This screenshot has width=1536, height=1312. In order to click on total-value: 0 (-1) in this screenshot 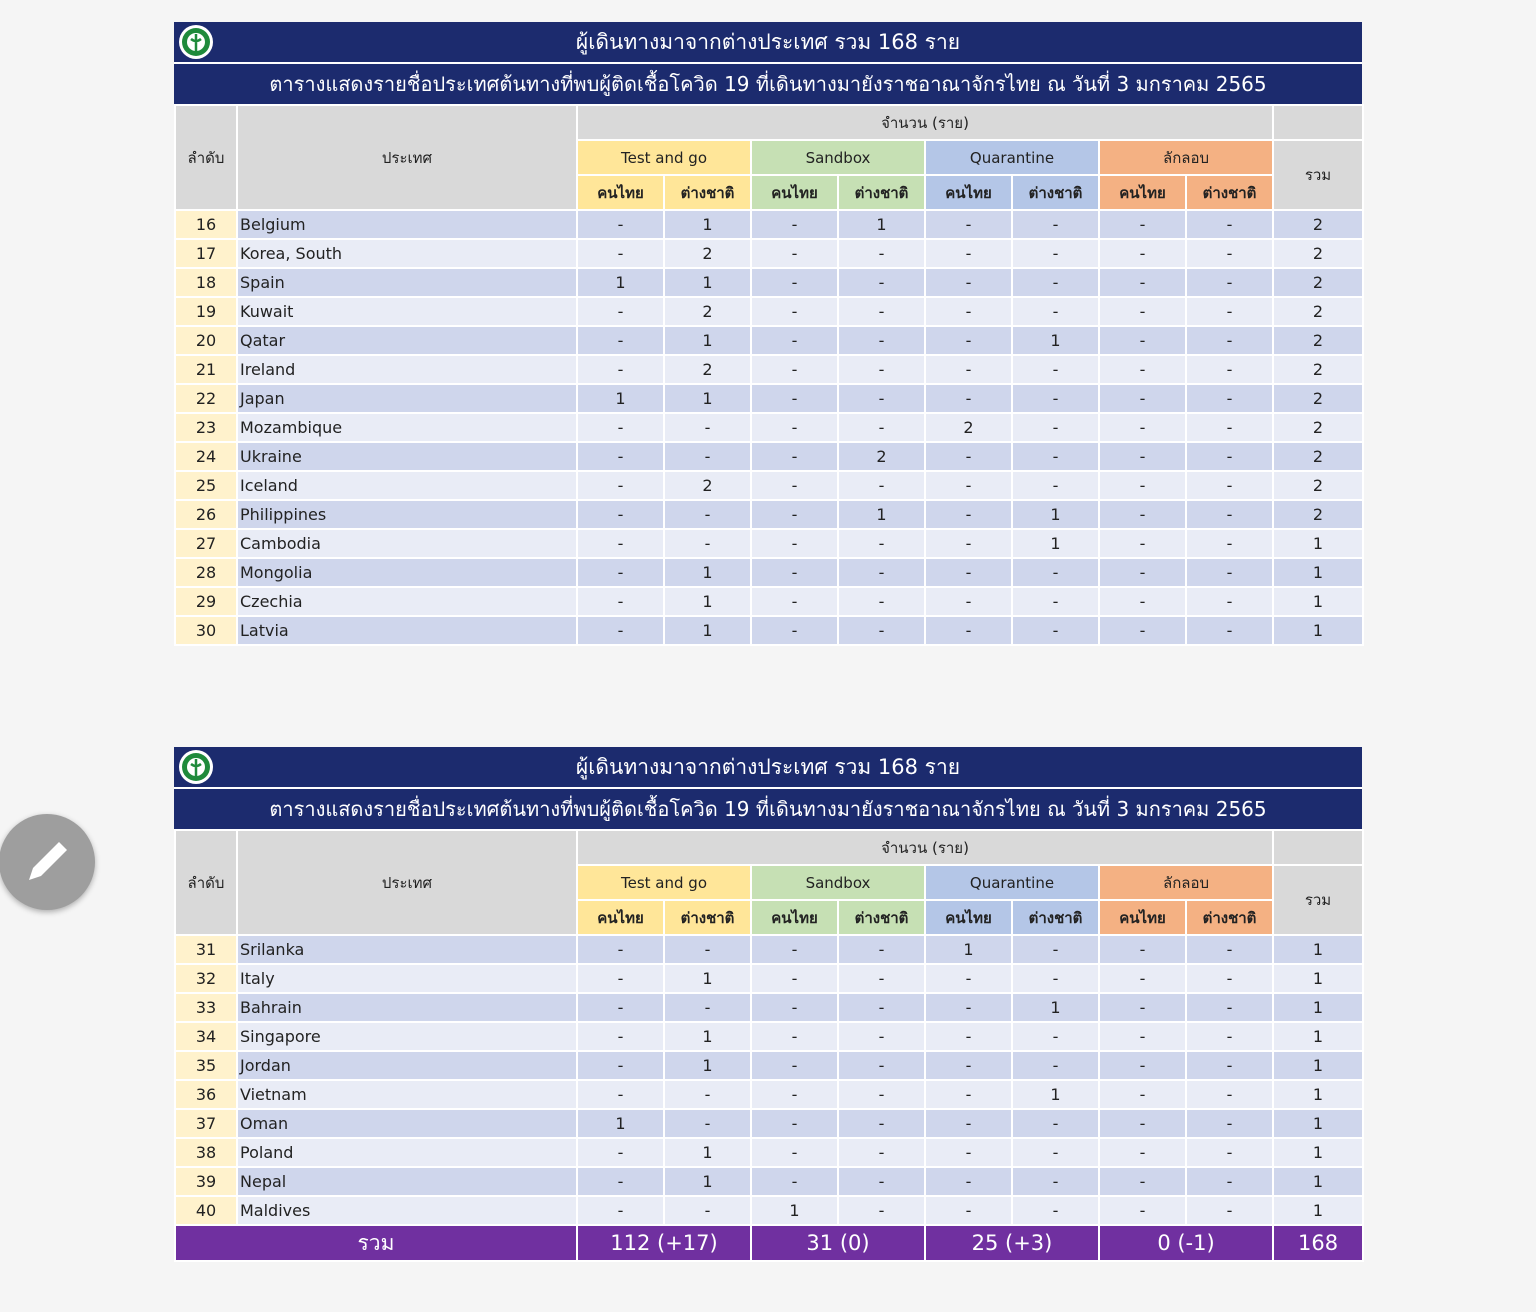, I will do `click(1186, 1243)`.